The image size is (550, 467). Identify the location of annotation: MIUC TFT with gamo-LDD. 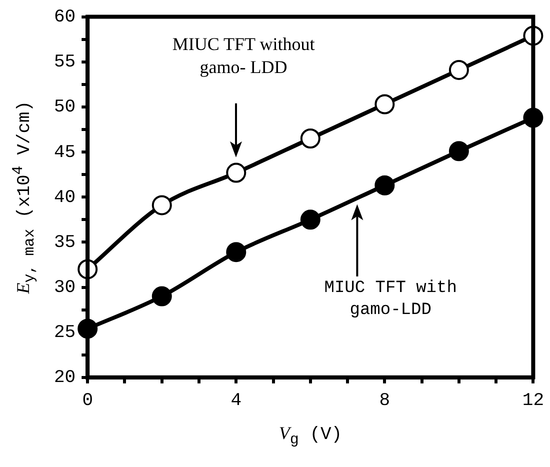
(390, 300).